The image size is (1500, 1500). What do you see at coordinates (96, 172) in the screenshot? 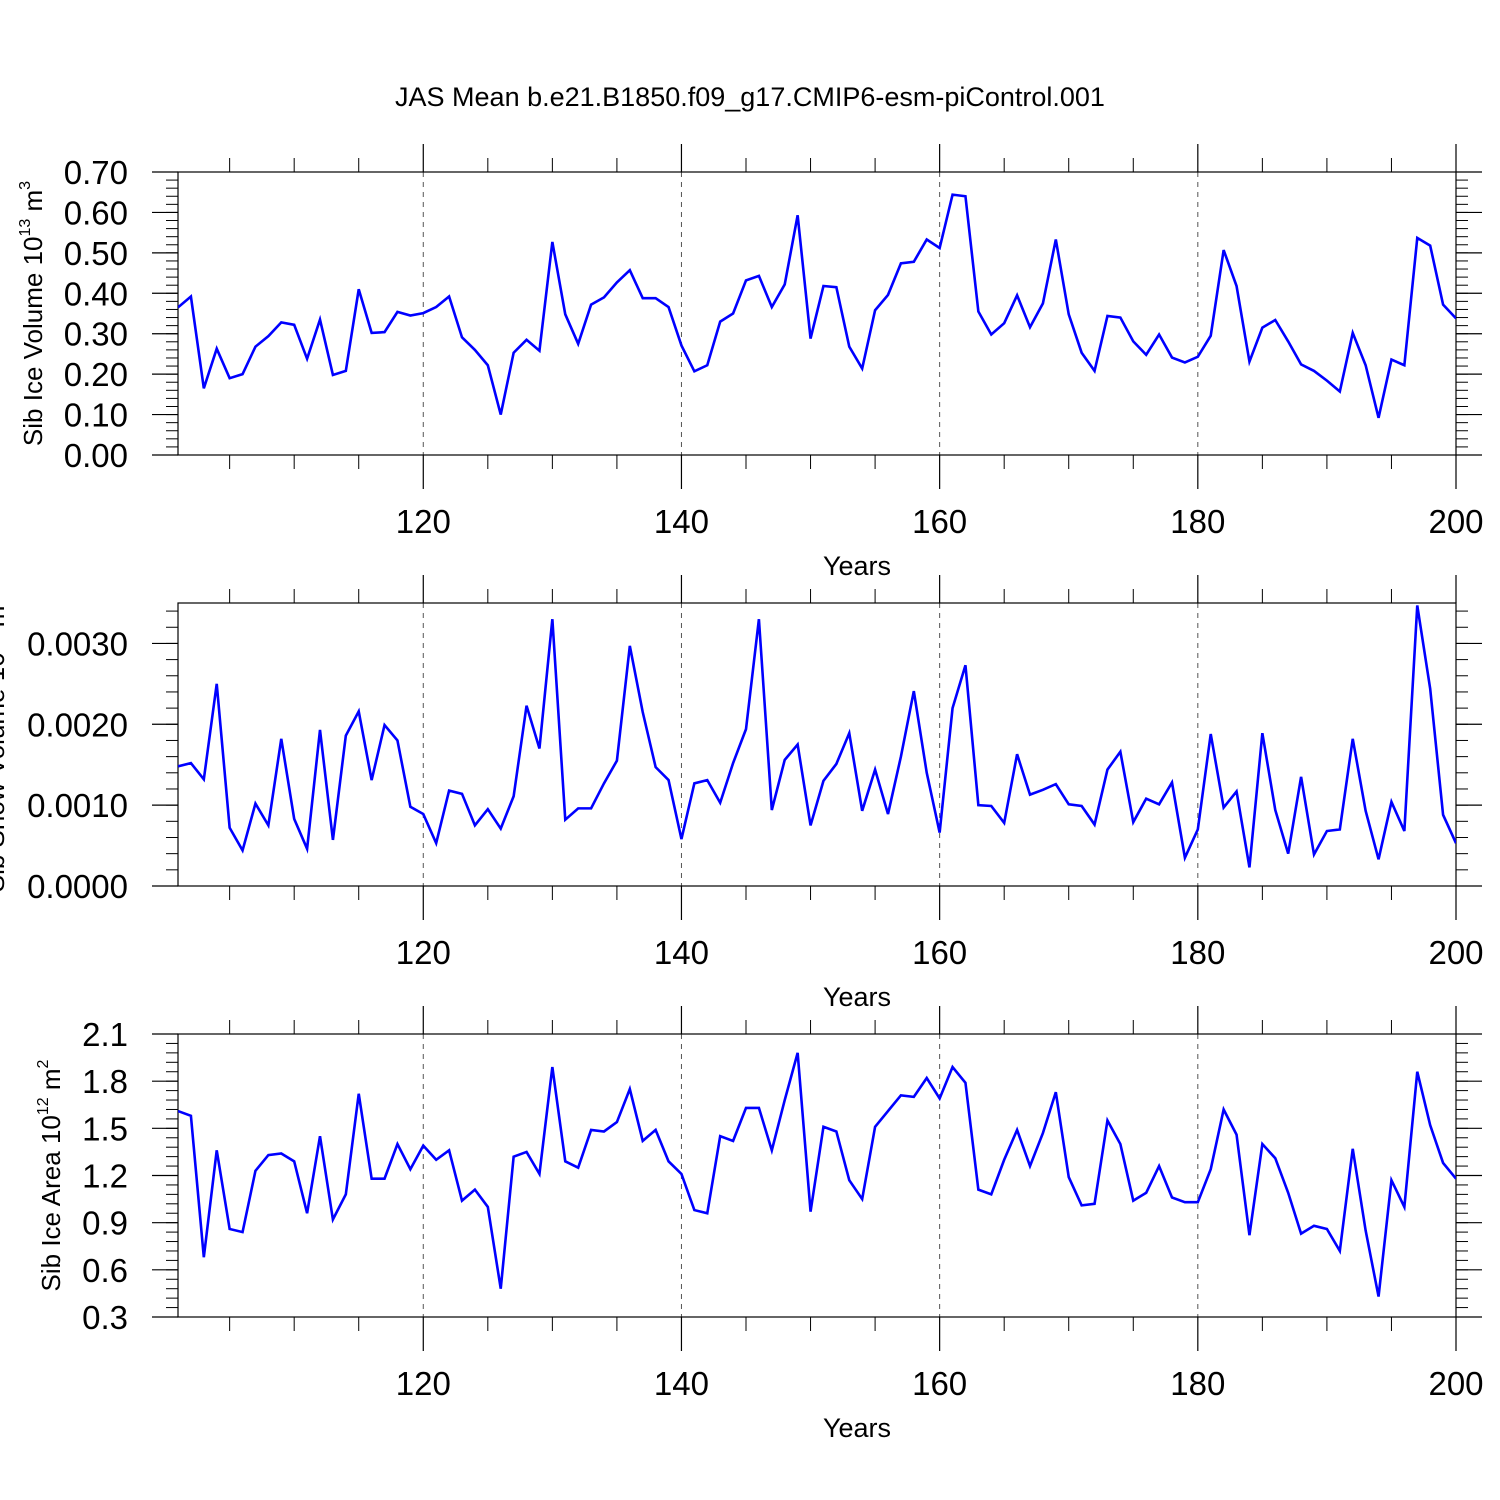
I see `y-tick-label: 0.70` at bounding box center [96, 172].